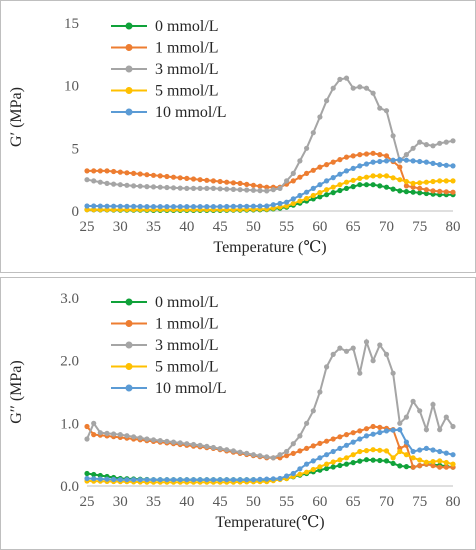 This screenshot has height=550, width=476. I want to click on legend-marker-5-mmol-l, so click(129, 90).